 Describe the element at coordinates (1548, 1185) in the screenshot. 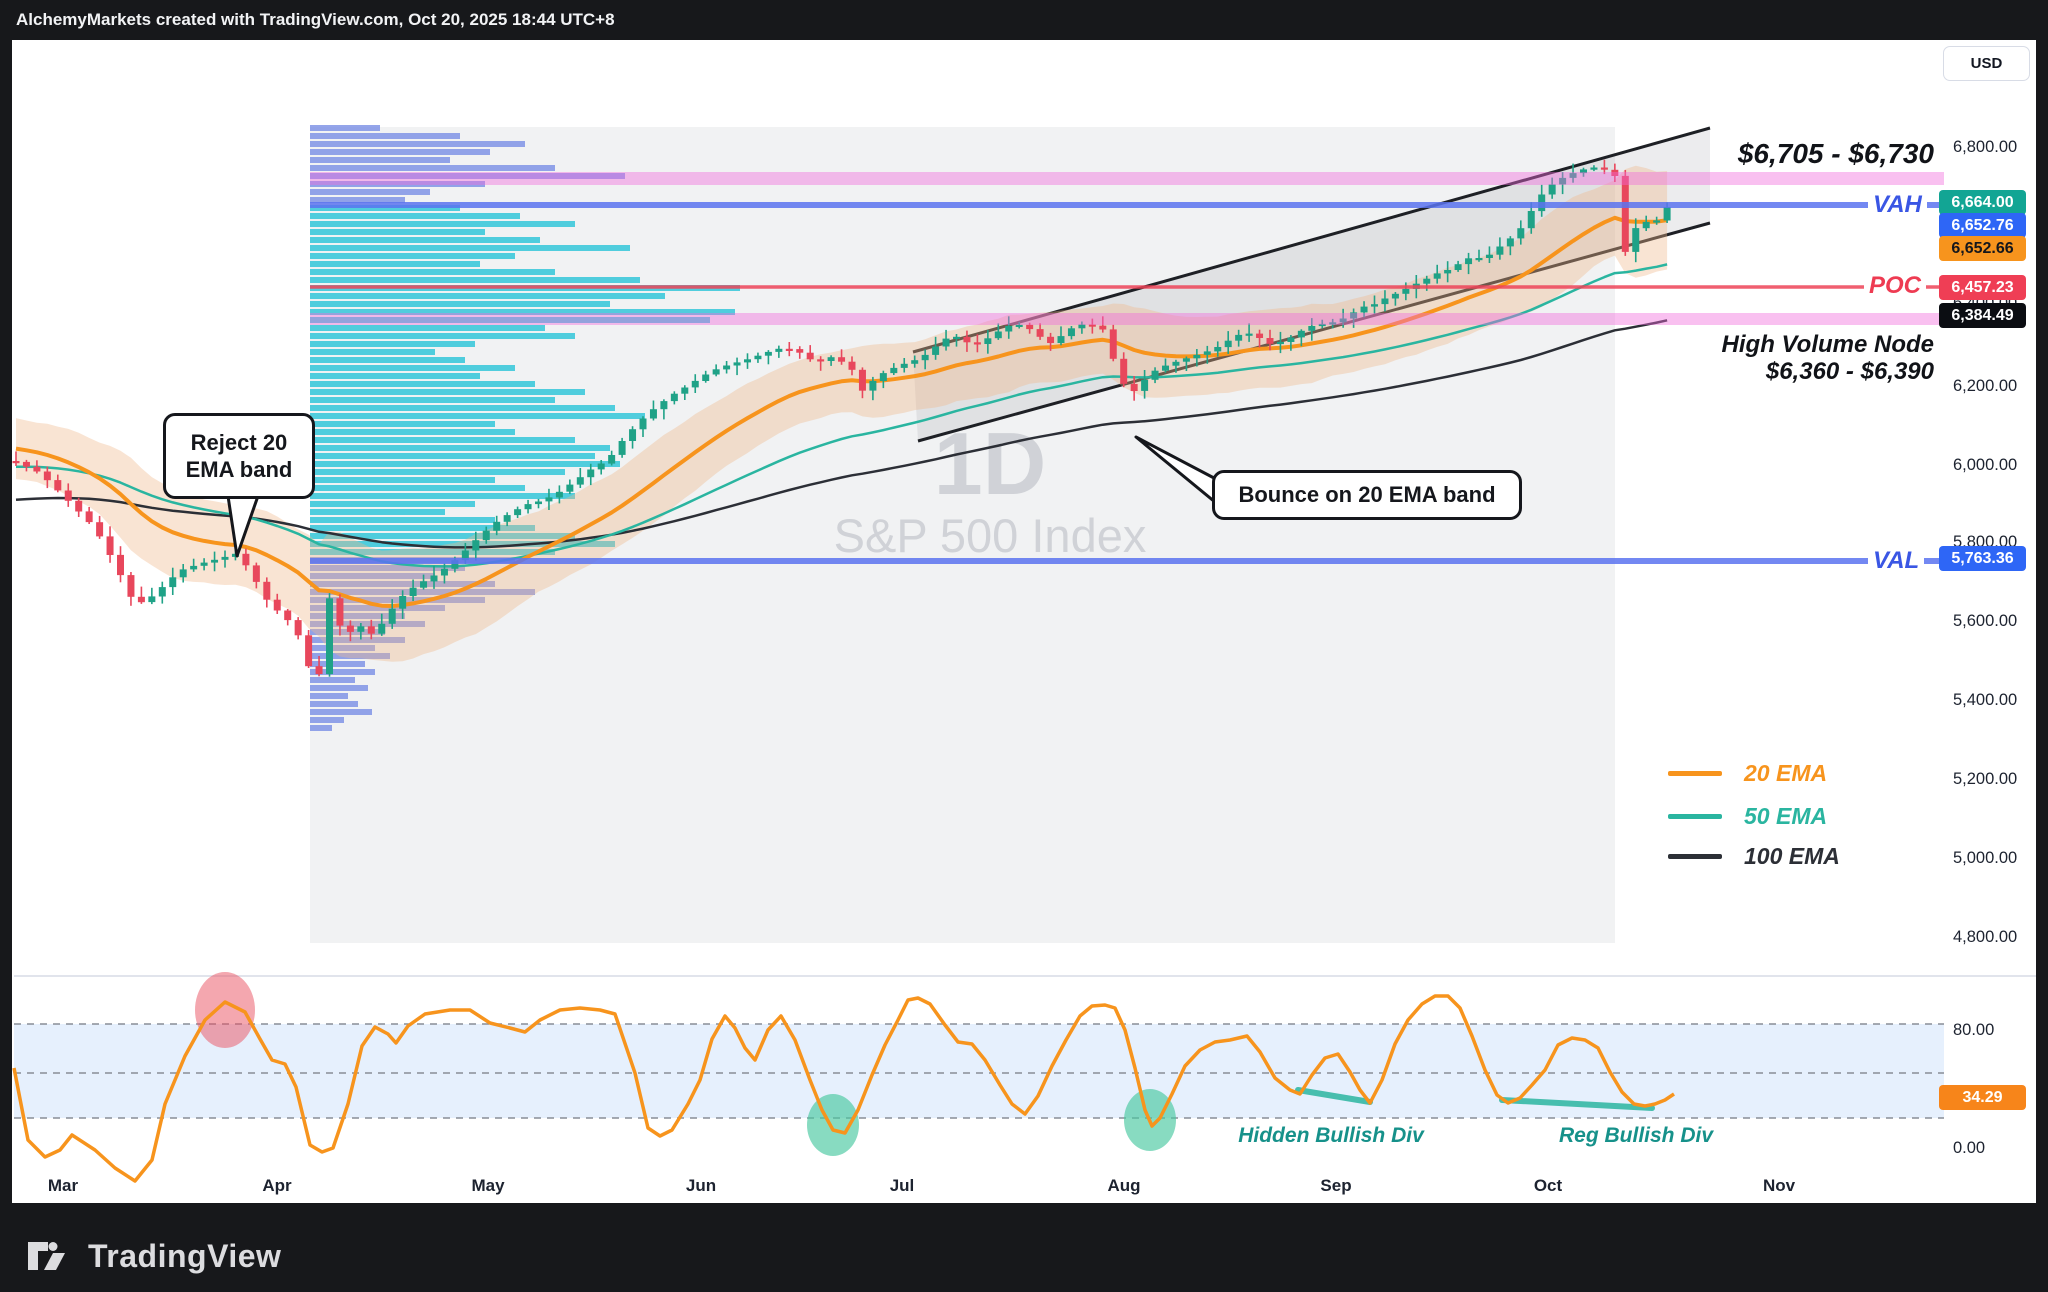

I see `time-axis-label-oct: Oct` at that location.